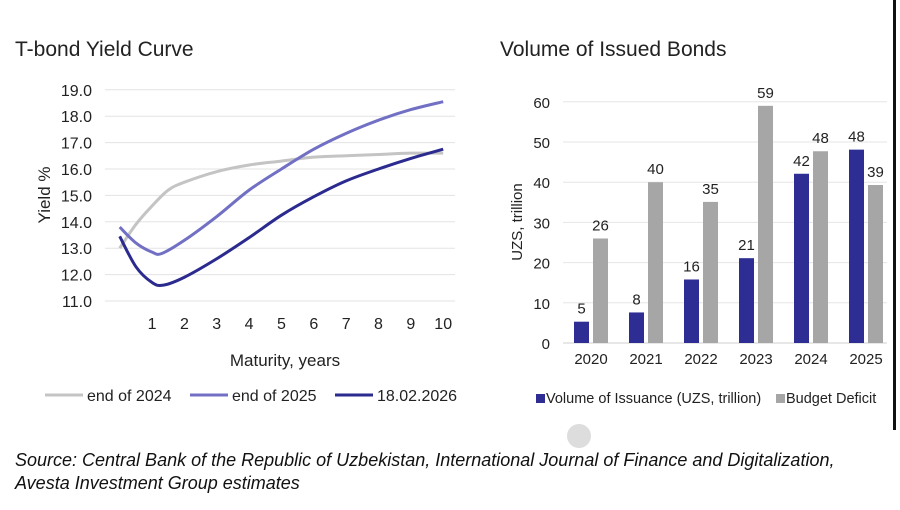 The width and height of the screenshot is (900, 510). What do you see at coordinates (76, 91) in the screenshot?
I see `y-tick-label: 19.0` at bounding box center [76, 91].